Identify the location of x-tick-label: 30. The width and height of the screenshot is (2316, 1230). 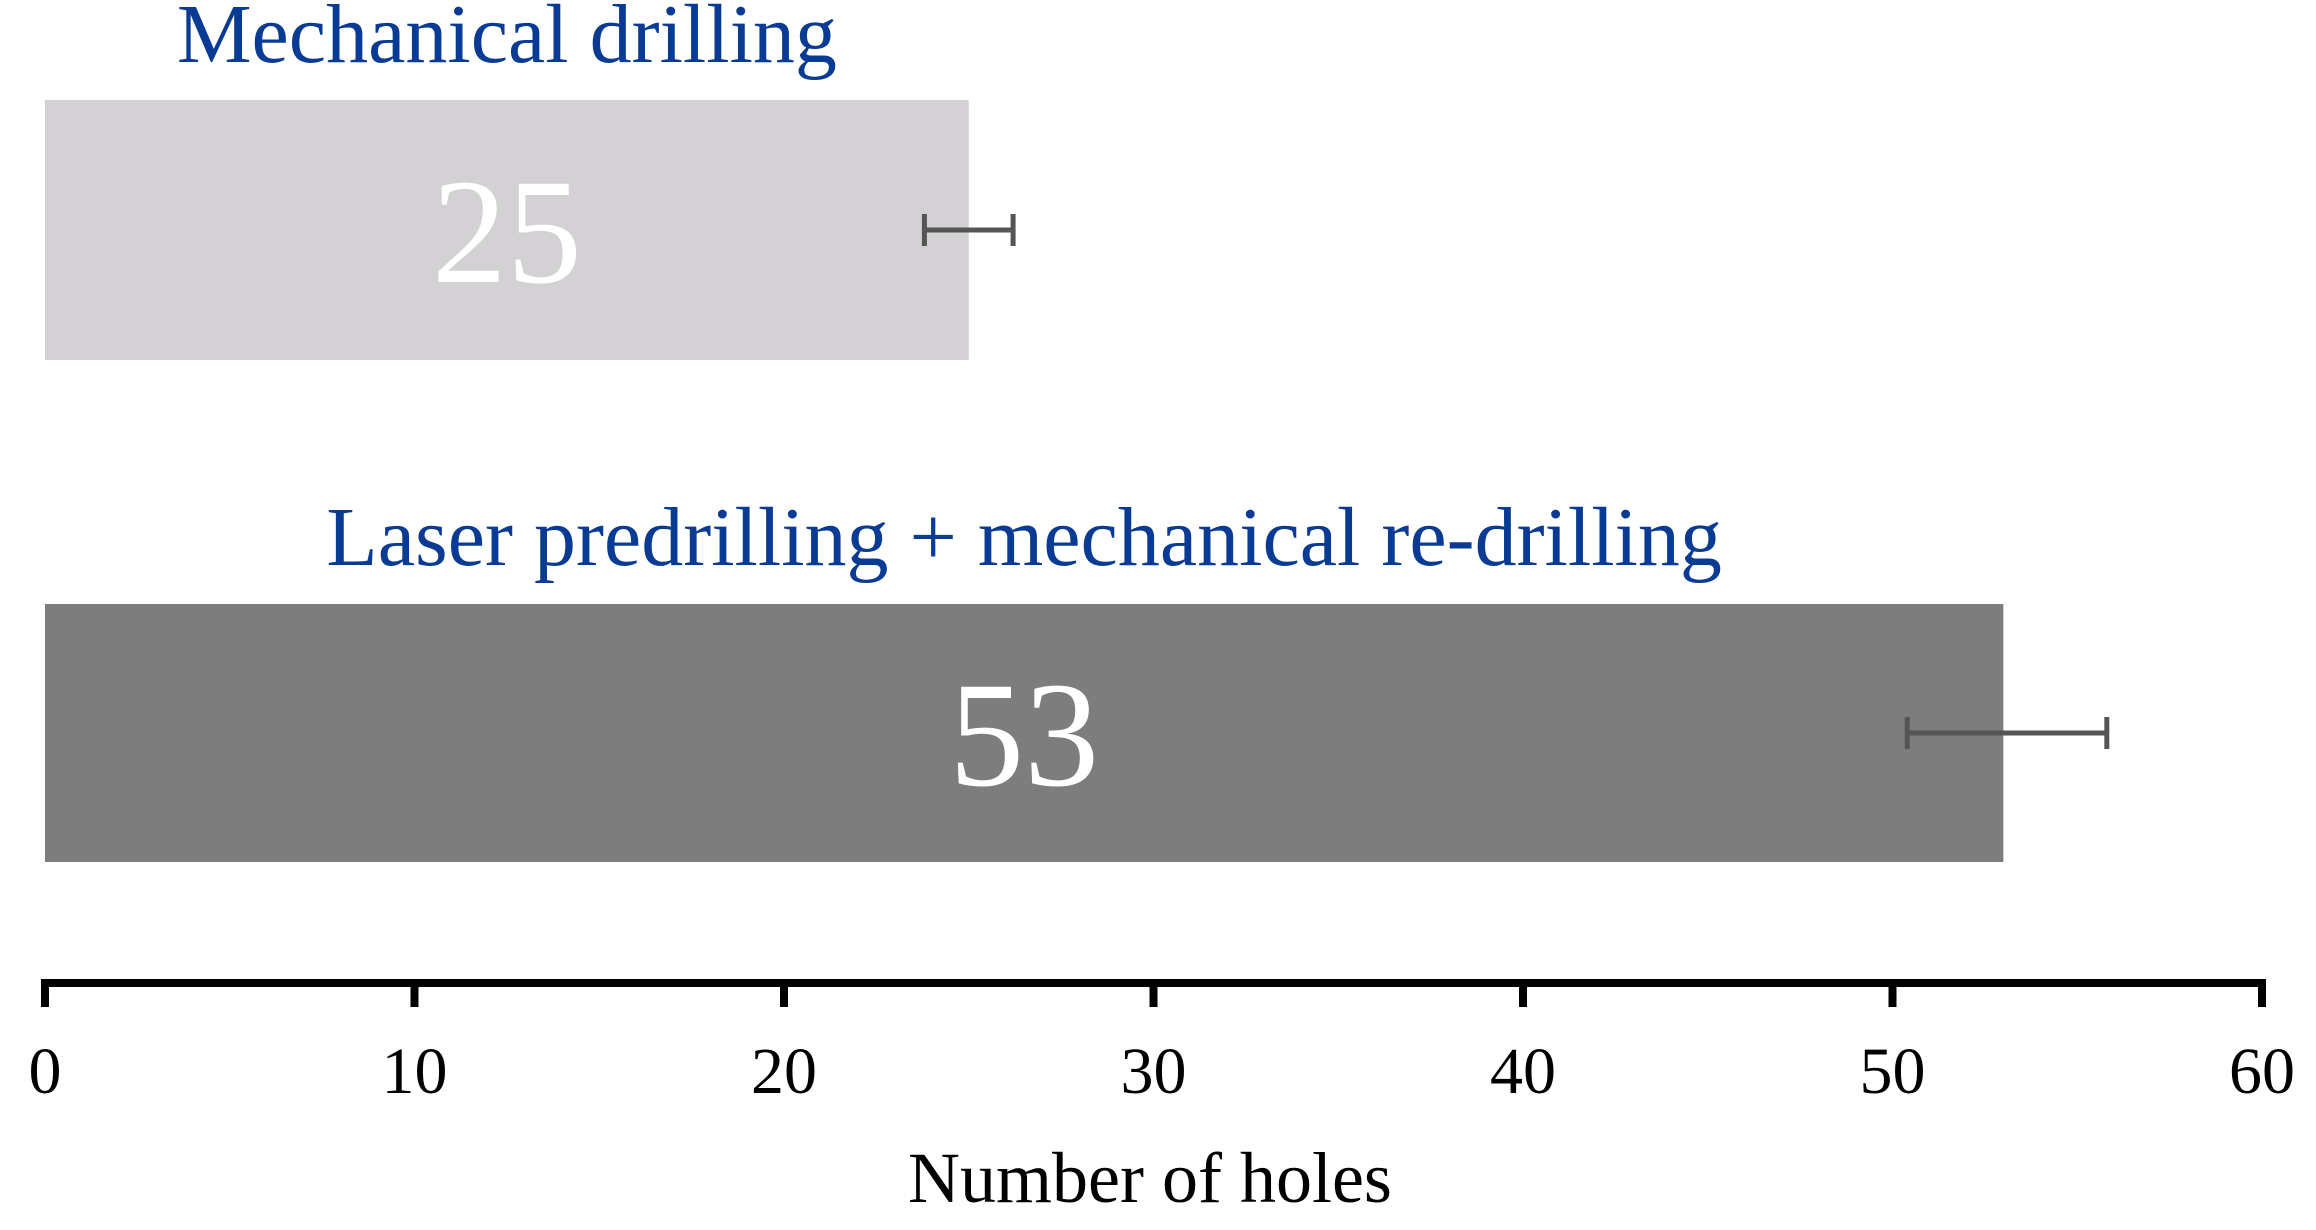
(1154, 1071).